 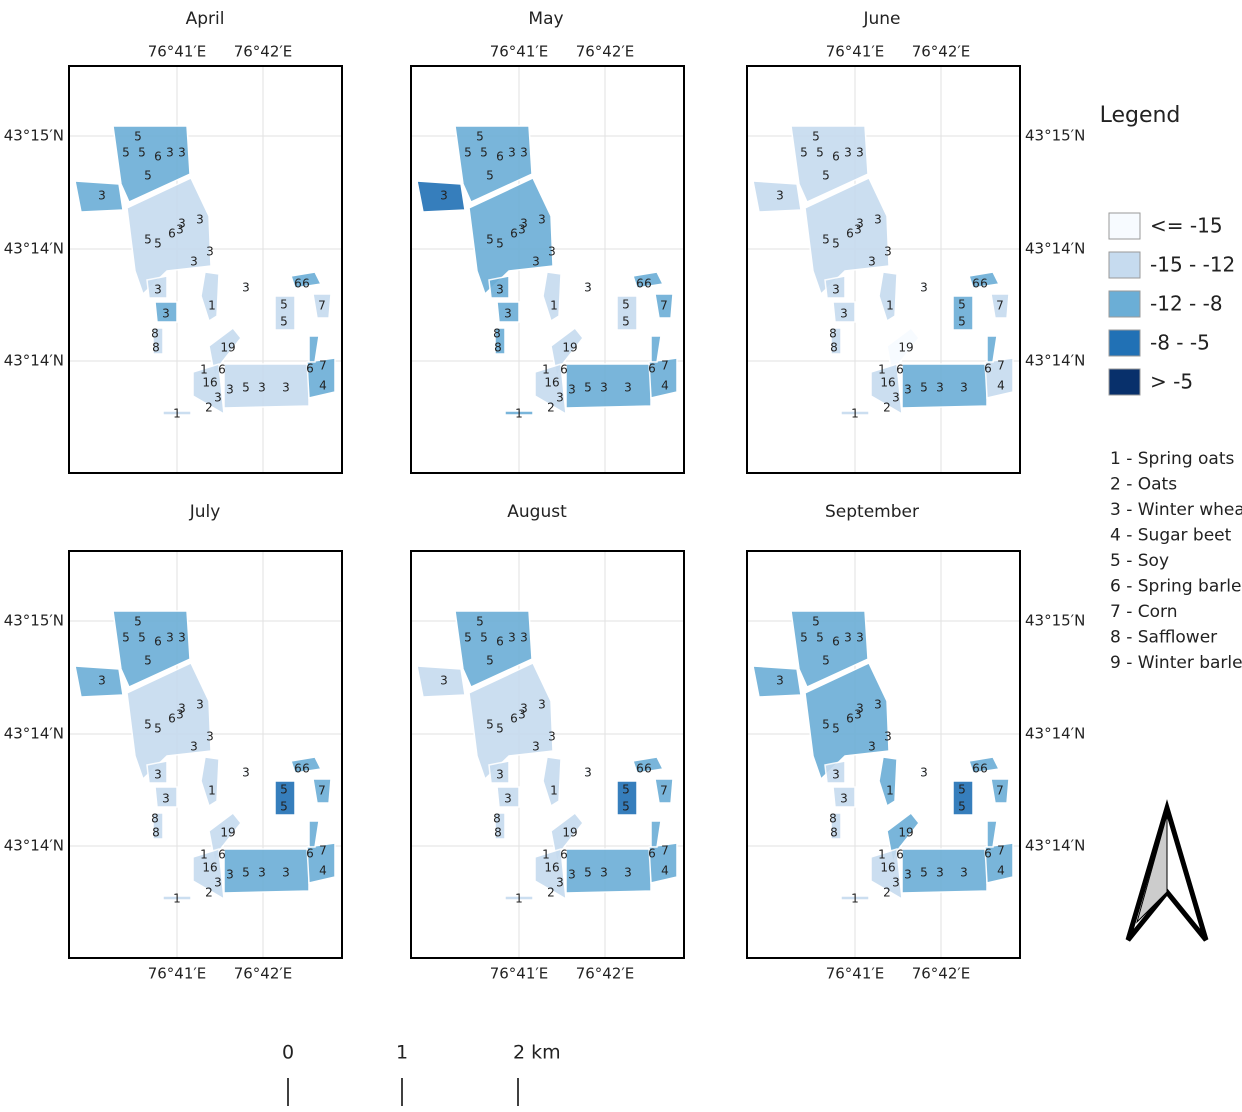 I want to click on legend-title: Legend, so click(x=1140, y=115).